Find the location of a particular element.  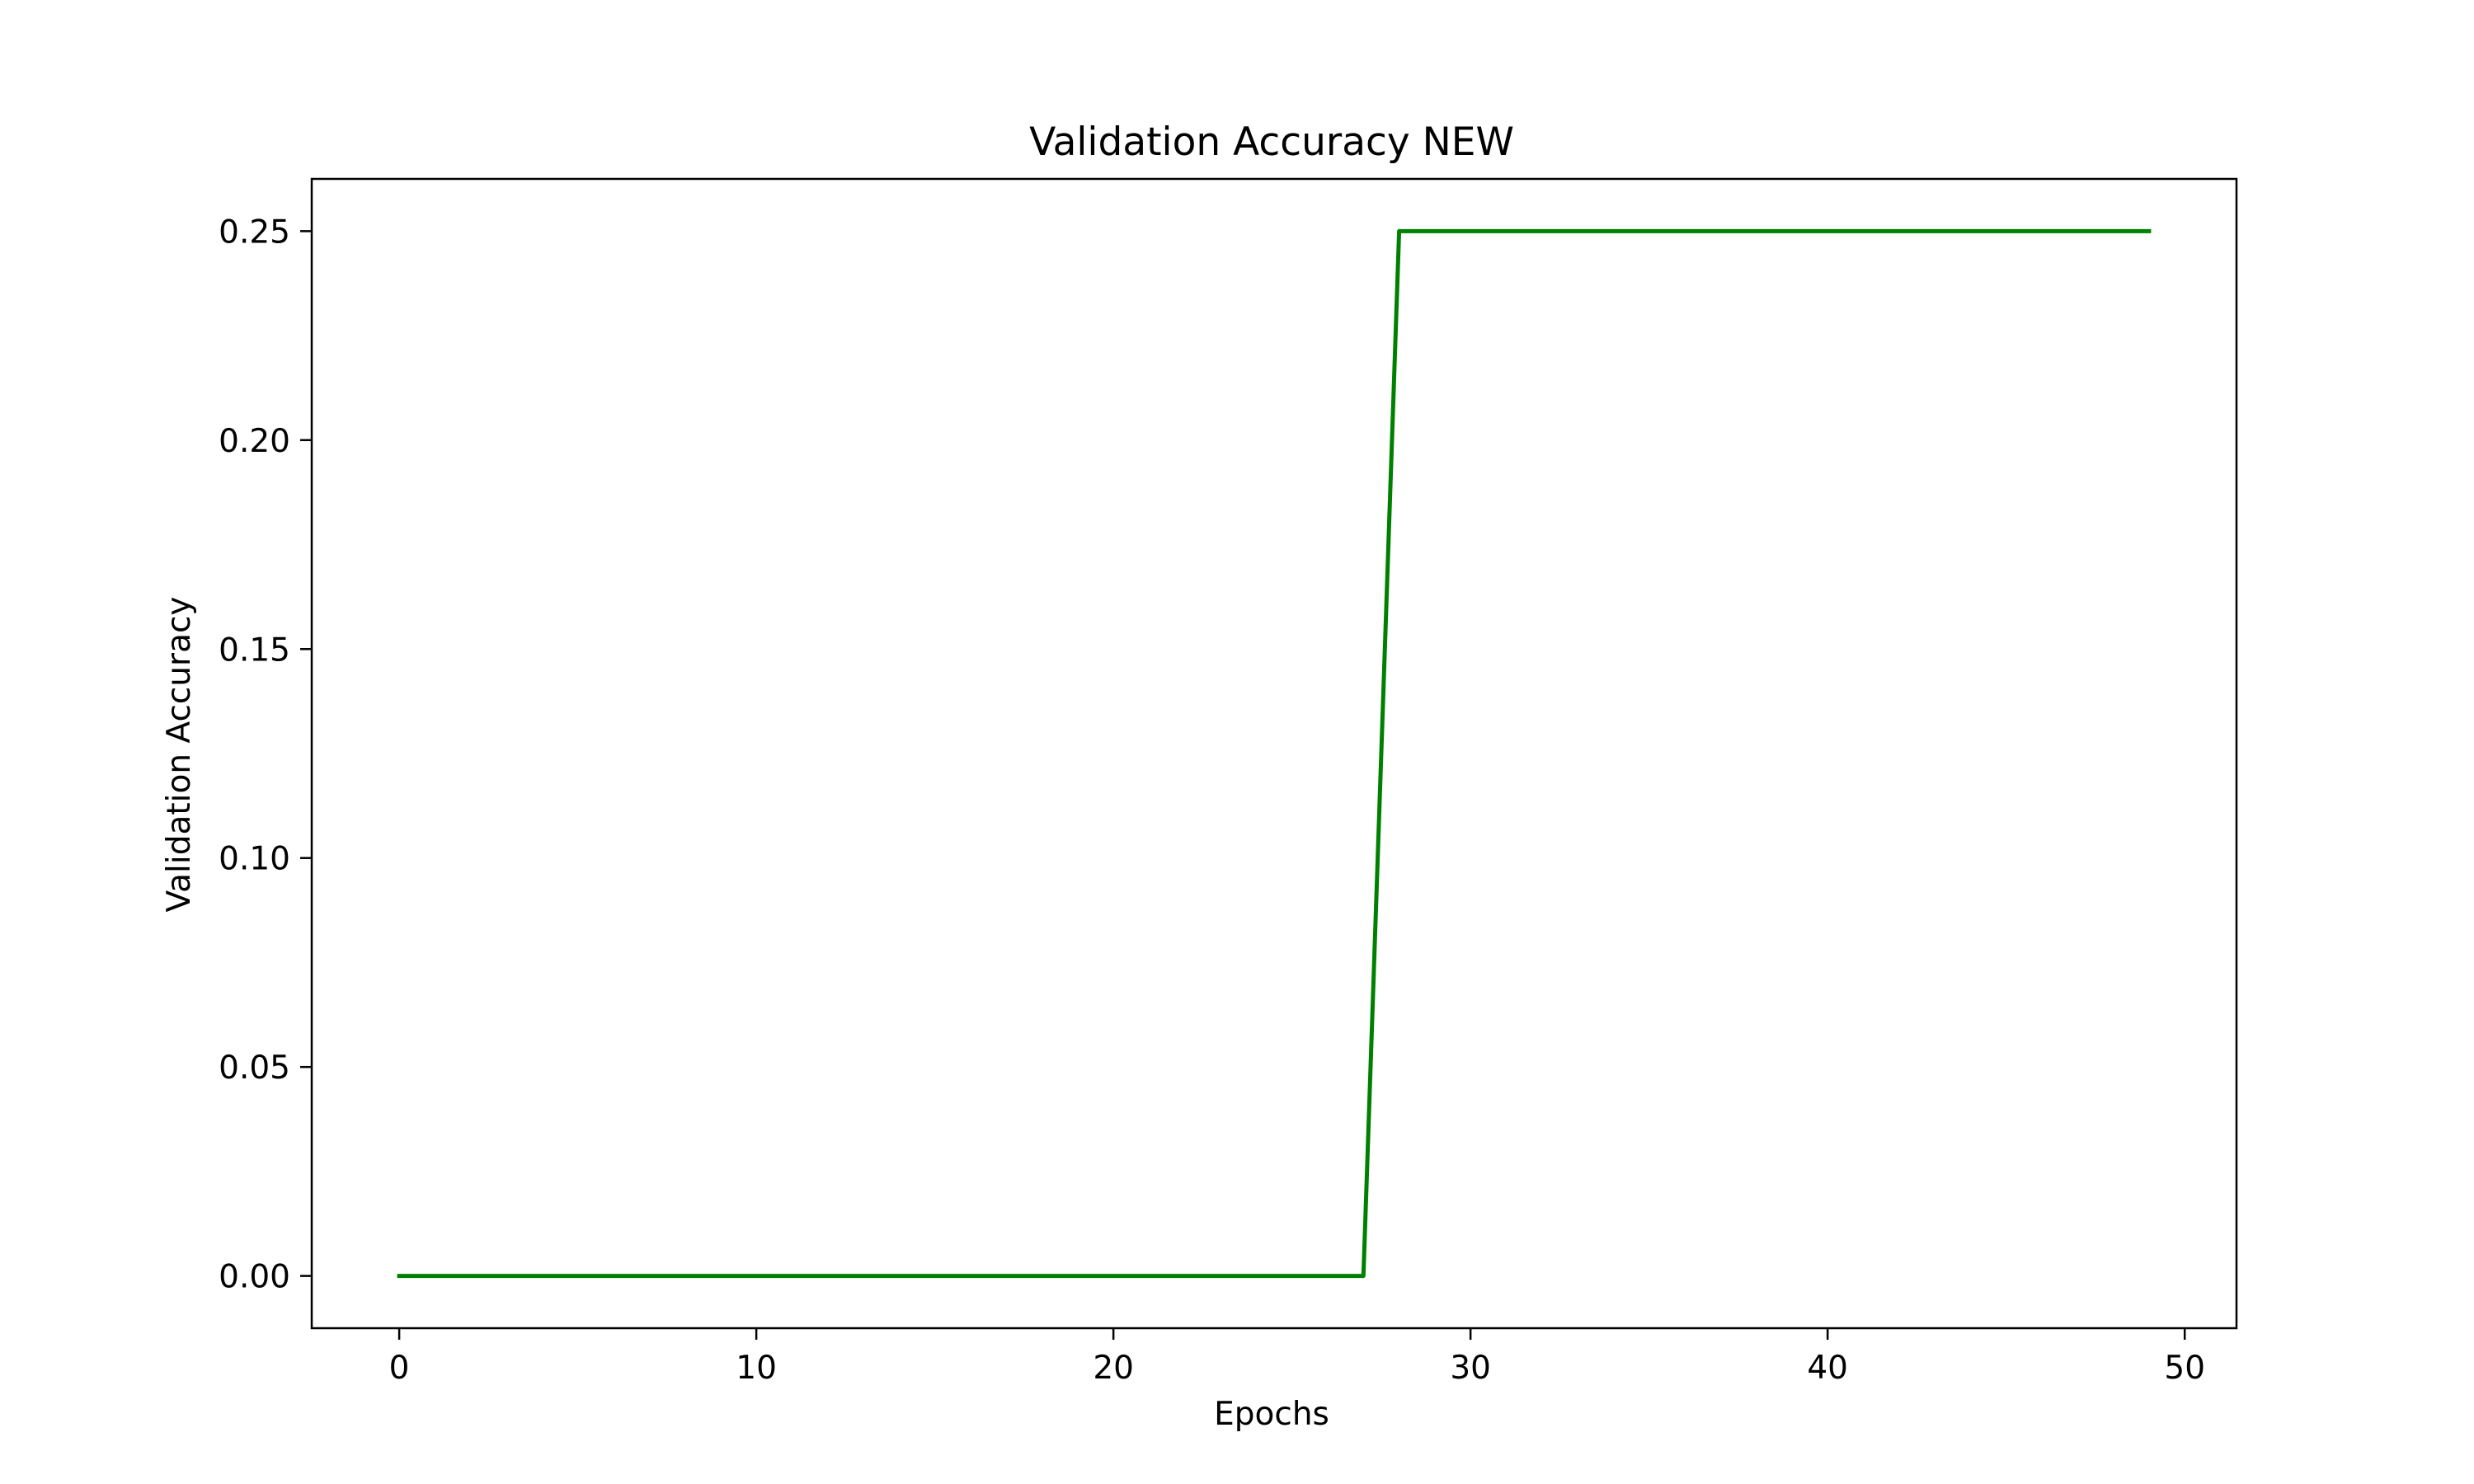

y-tick-label: 0.25 is located at coordinates (254, 233).